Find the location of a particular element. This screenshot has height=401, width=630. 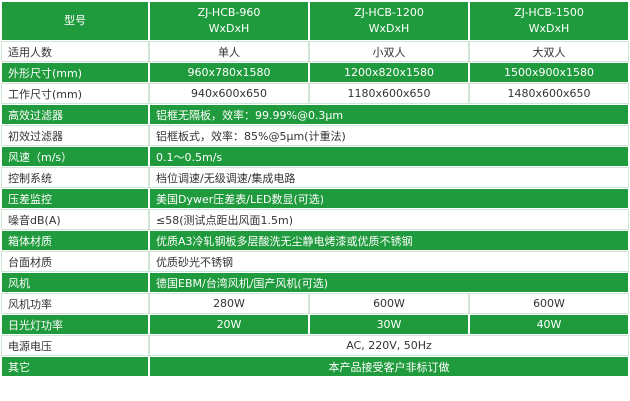

spec-row: 电源电压 AC, 220V, 50Hz is located at coordinates (315, 345).